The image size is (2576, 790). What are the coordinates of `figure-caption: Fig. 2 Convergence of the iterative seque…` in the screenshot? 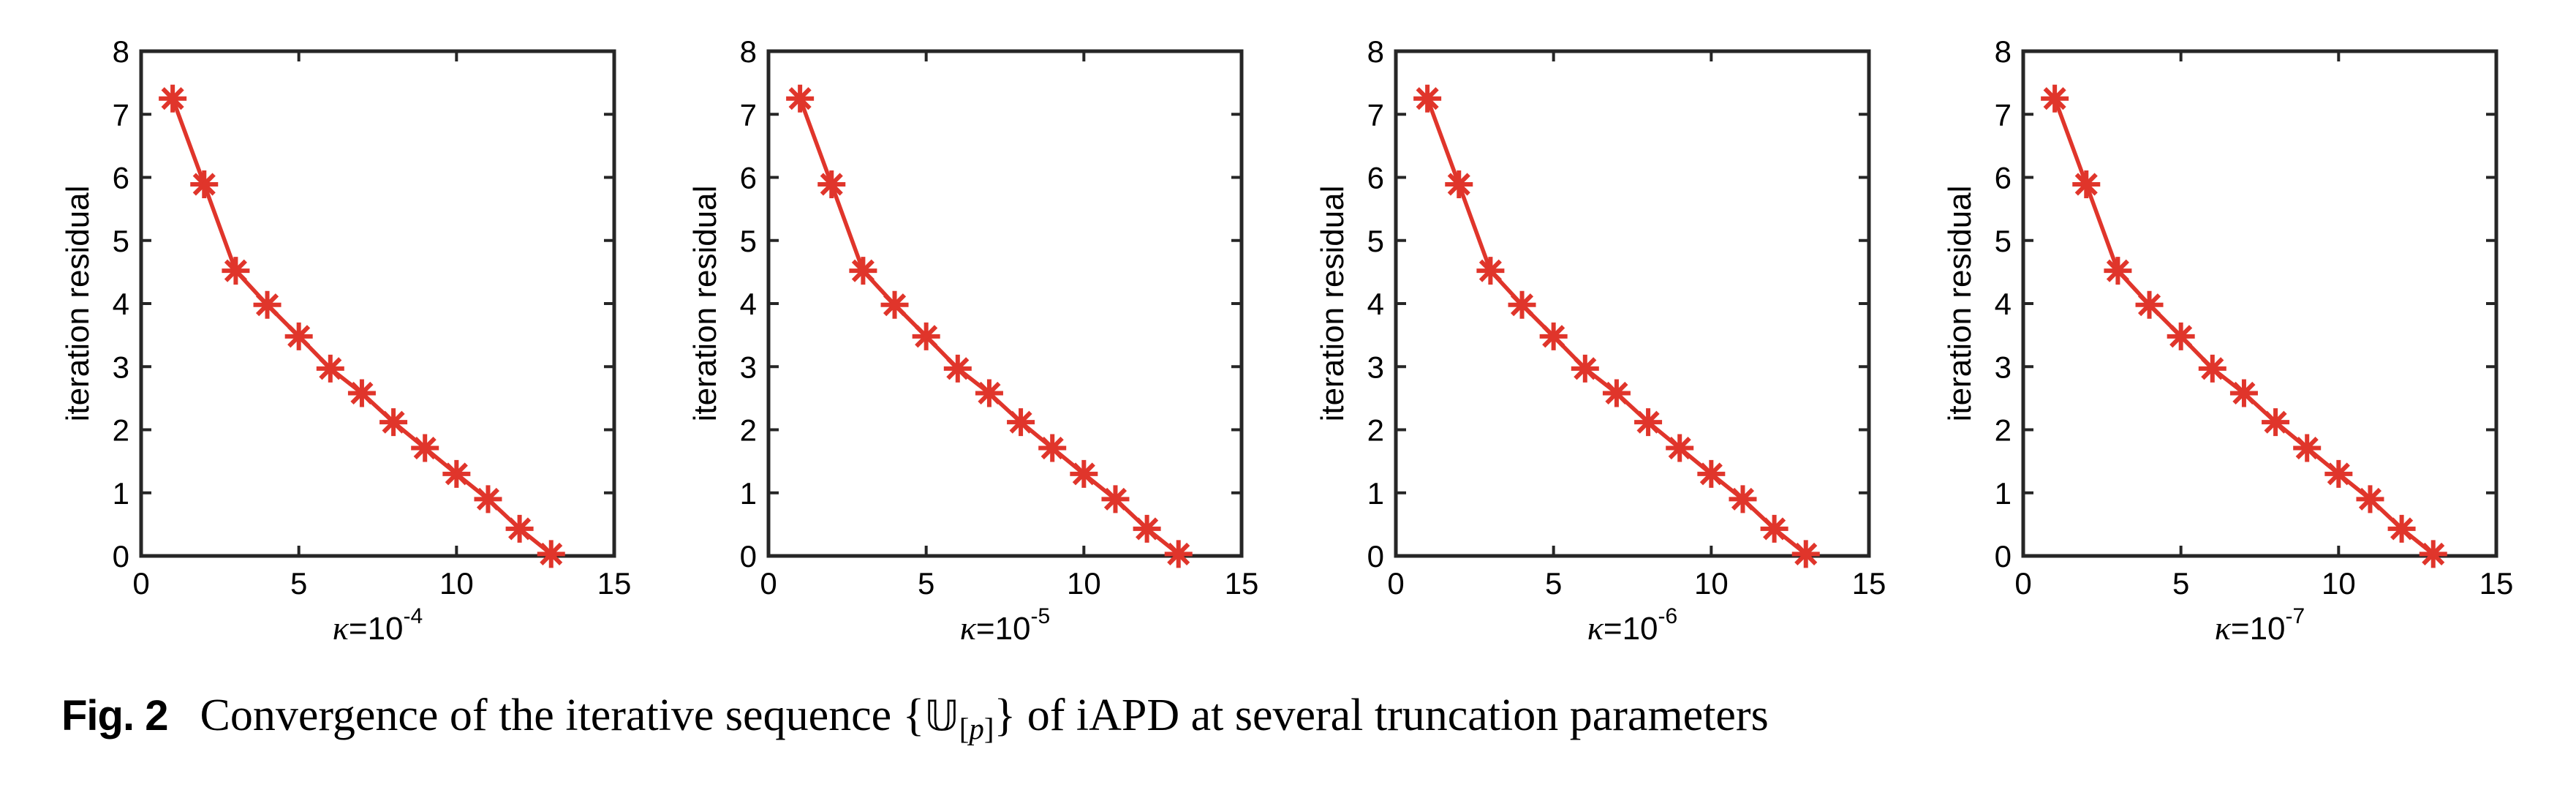 It's located at (915, 718).